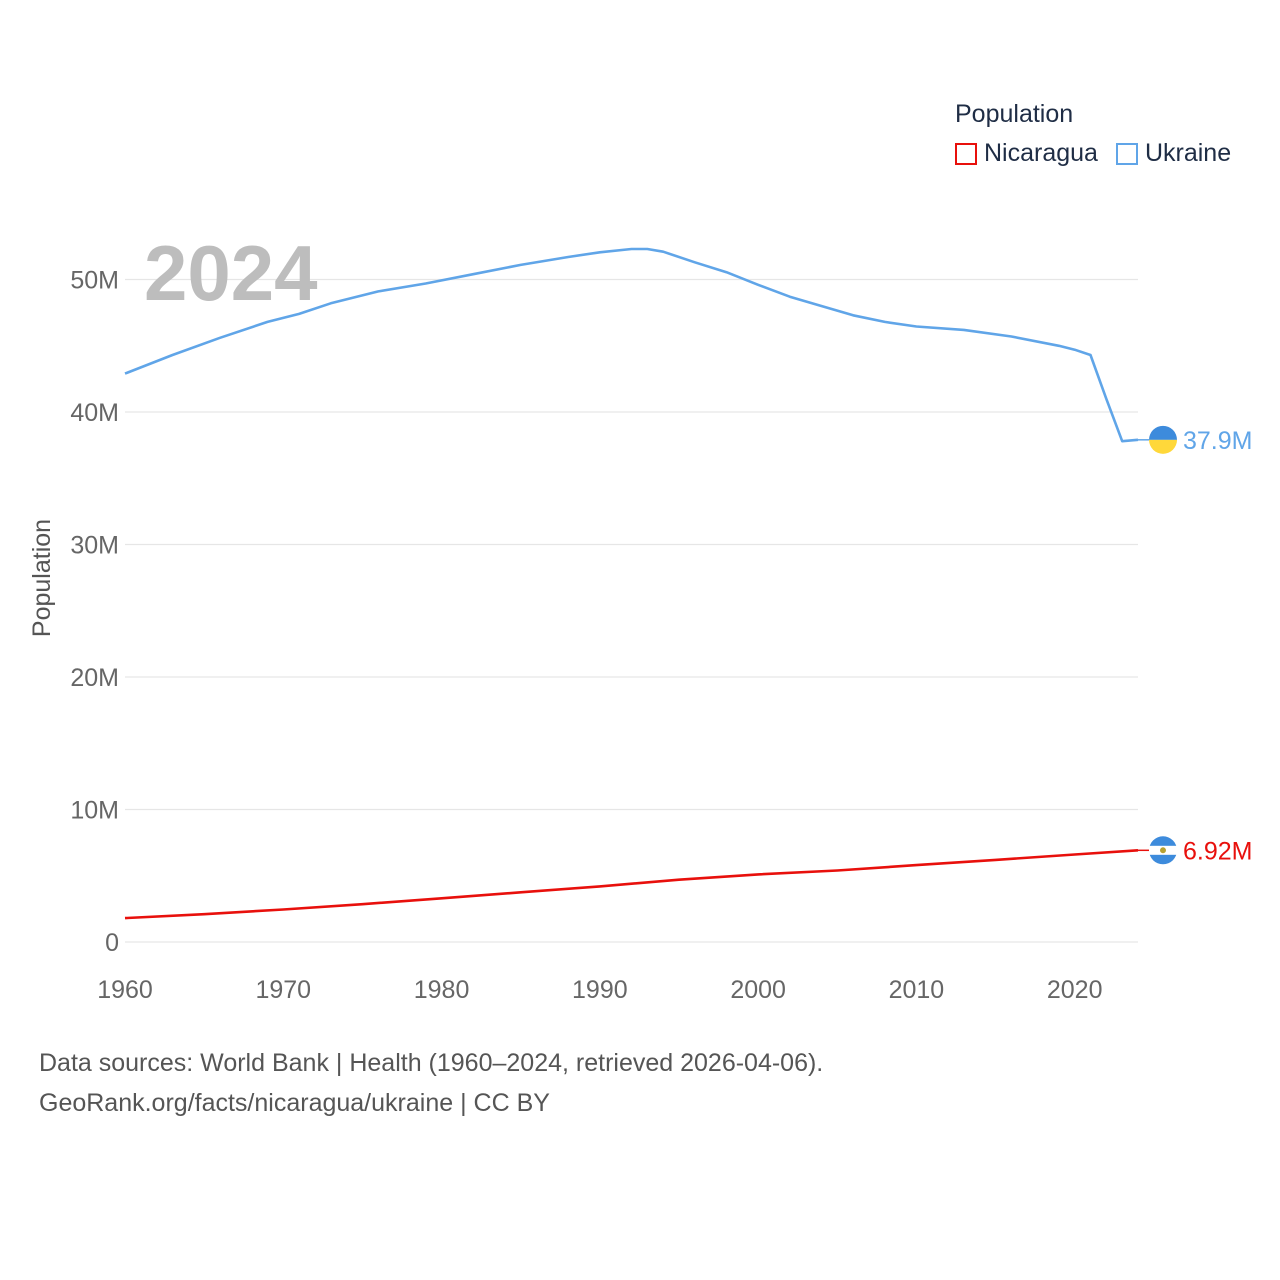  I want to click on y-axis-ticks: 0 10M 20M 30M 40M 50M, so click(94, 612).